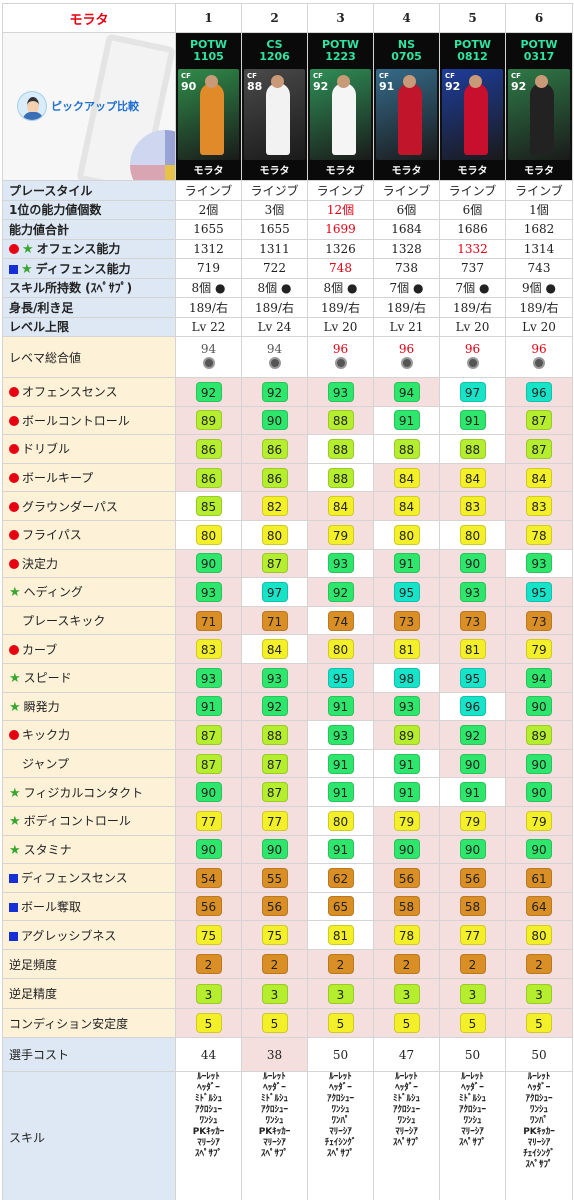 Image resolution: width=574 pixels, height=1200 pixels. What do you see at coordinates (287, 506) in the screenshot?
I see `stat-row: グラウンダーパス 85 82 84 84 83 83` at bounding box center [287, 506].